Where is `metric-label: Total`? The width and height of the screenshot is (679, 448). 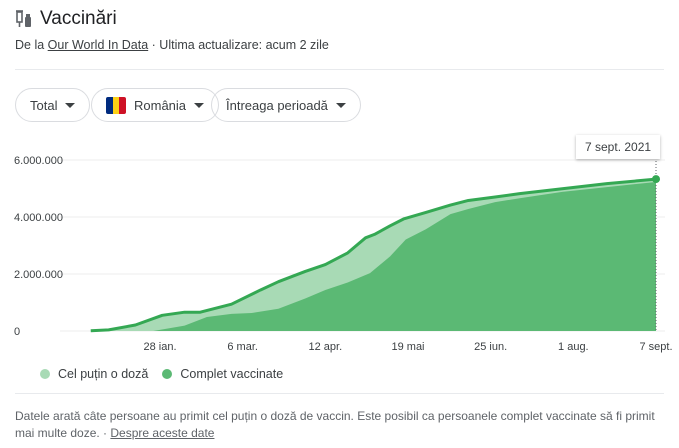
metric-label: Total is located at coordinates (44, 105).